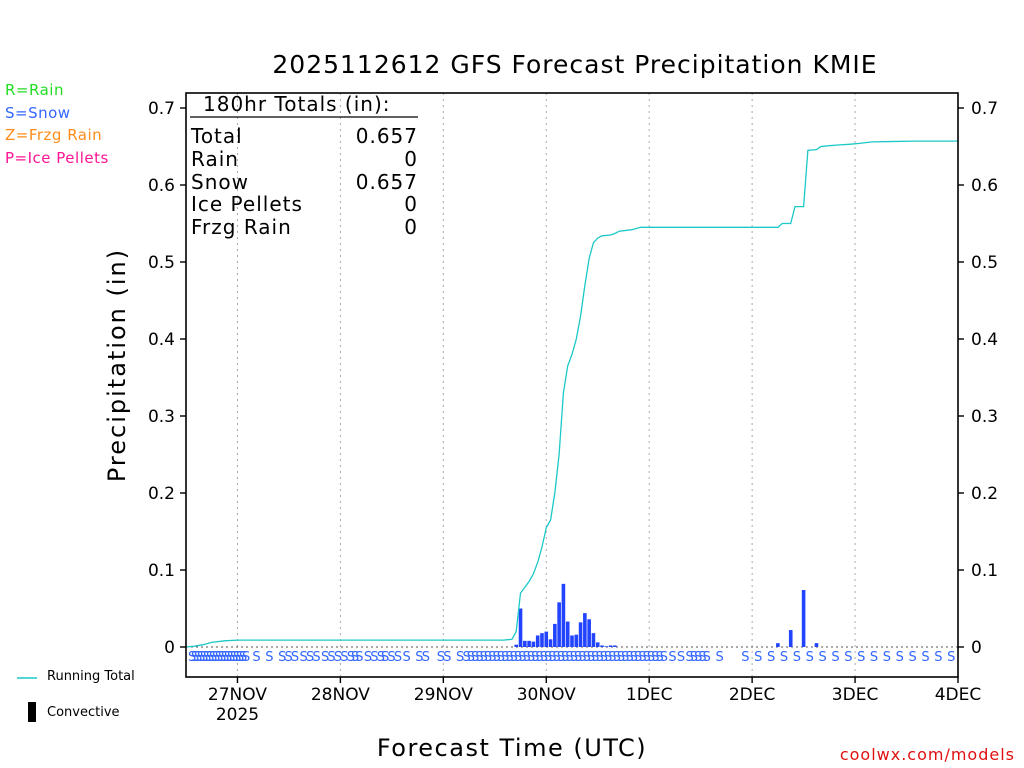 The image size is (1024, 768). I want to click on y-tick-label-right: 0.5, so click(984, 263).